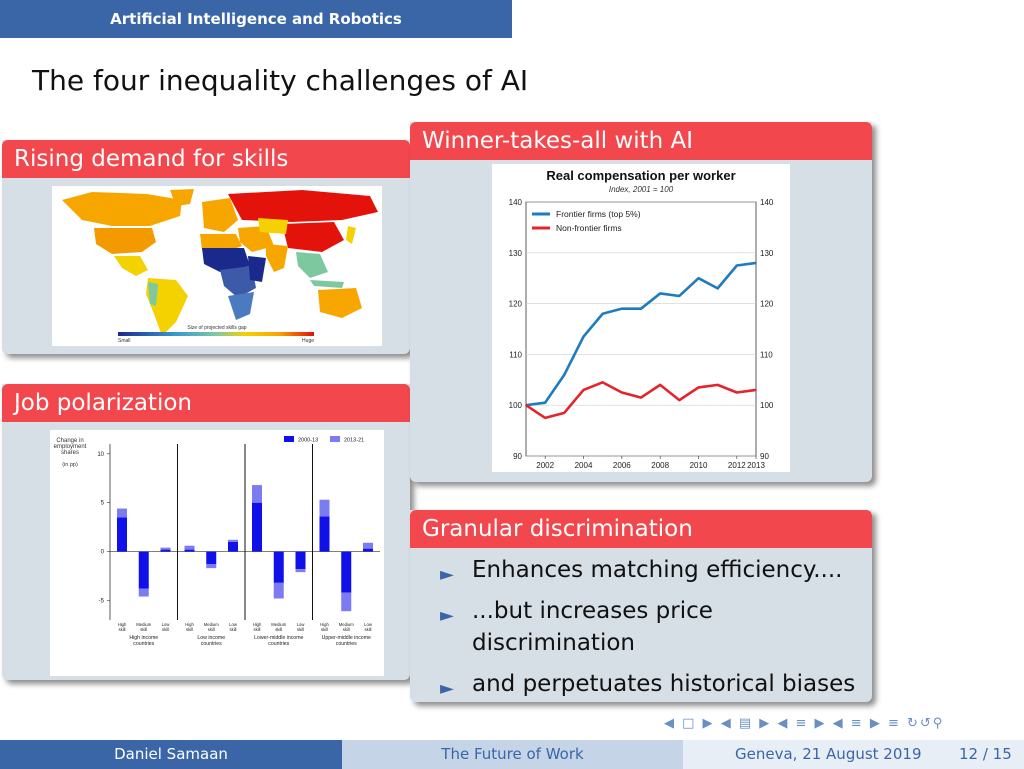 This screenshot has width=1024, height=769. What do you see at coordinates (278, 638) in the screenshot?
I see `bar-group-label: Lower-middle income` at bounding box center [278, 638].